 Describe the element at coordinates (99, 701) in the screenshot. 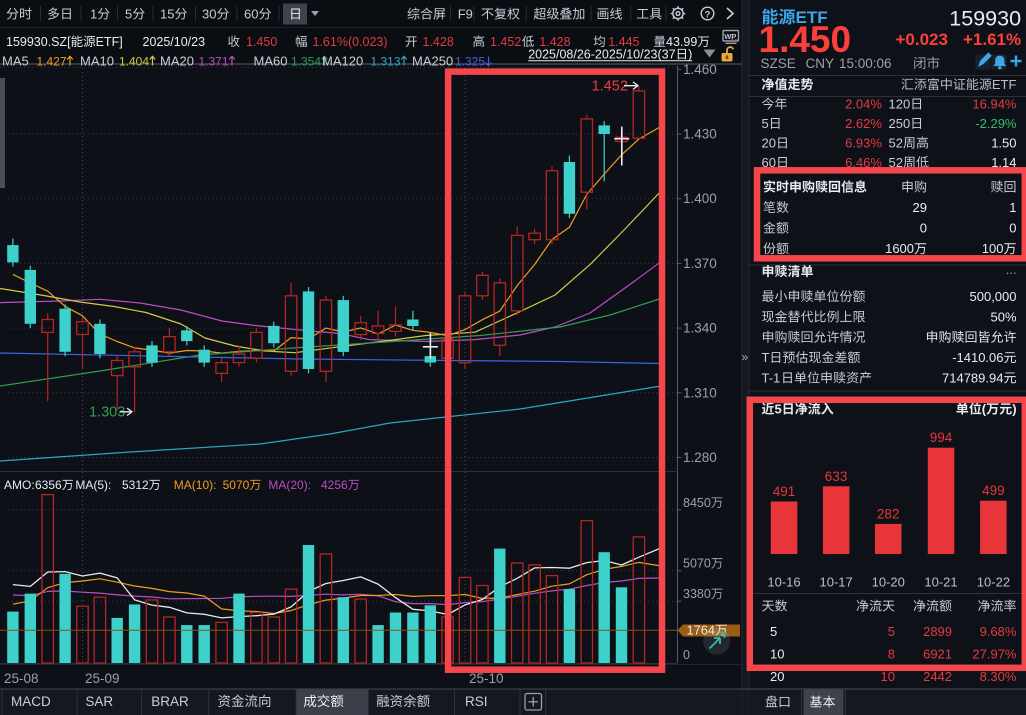

I see `svg-text: SAR` at that location.